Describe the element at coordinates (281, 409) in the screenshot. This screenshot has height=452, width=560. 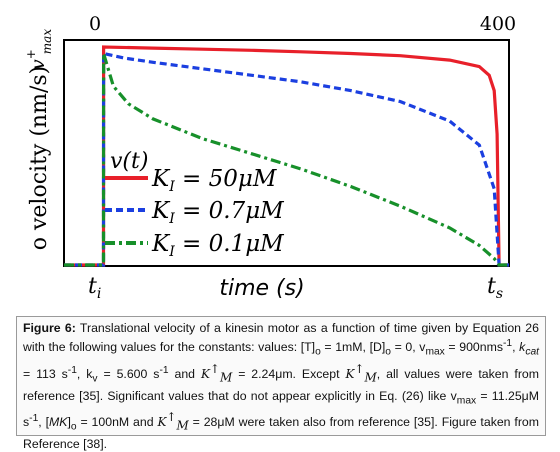
I see `caption-p12: = 11.25μM s` at that location.